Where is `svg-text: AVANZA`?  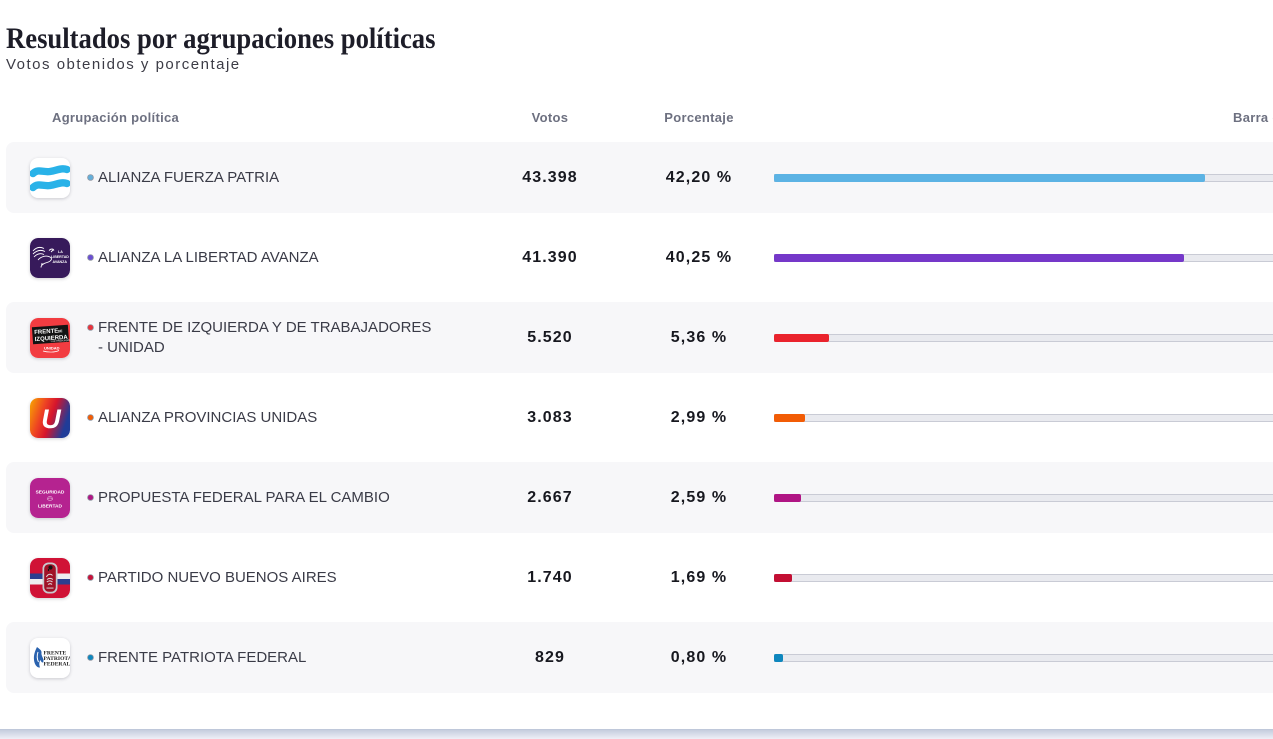
svg-text: AVANZA is located at coordinates (60, 262).